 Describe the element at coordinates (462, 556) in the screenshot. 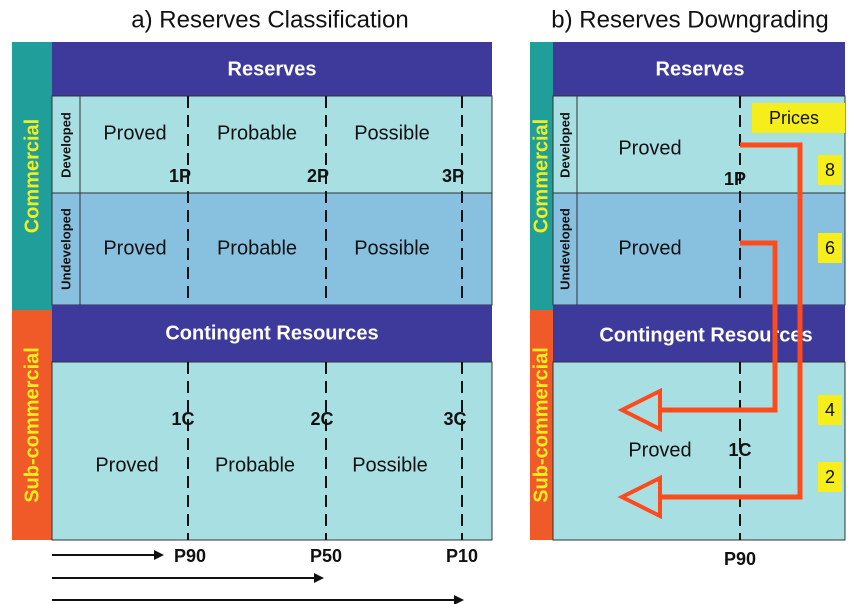

I see `probability-label: P10` at that location.